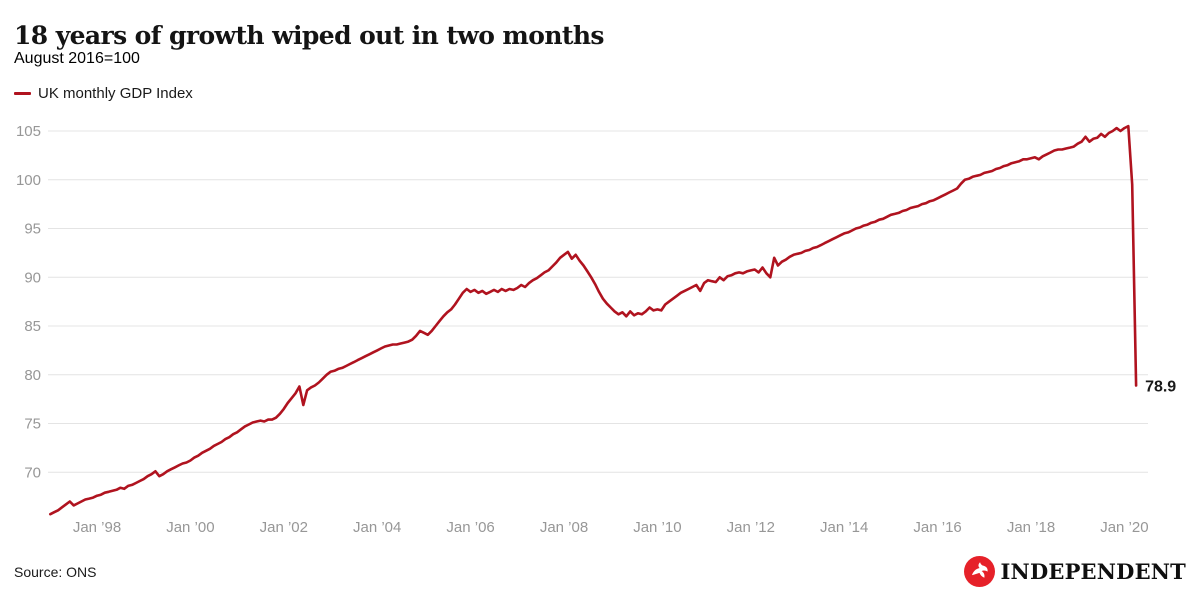  What do you see at coordinates (1160, 386) in the screenshot?
I see `end-value-label: 78.9` at bounding box center [1160, 386].